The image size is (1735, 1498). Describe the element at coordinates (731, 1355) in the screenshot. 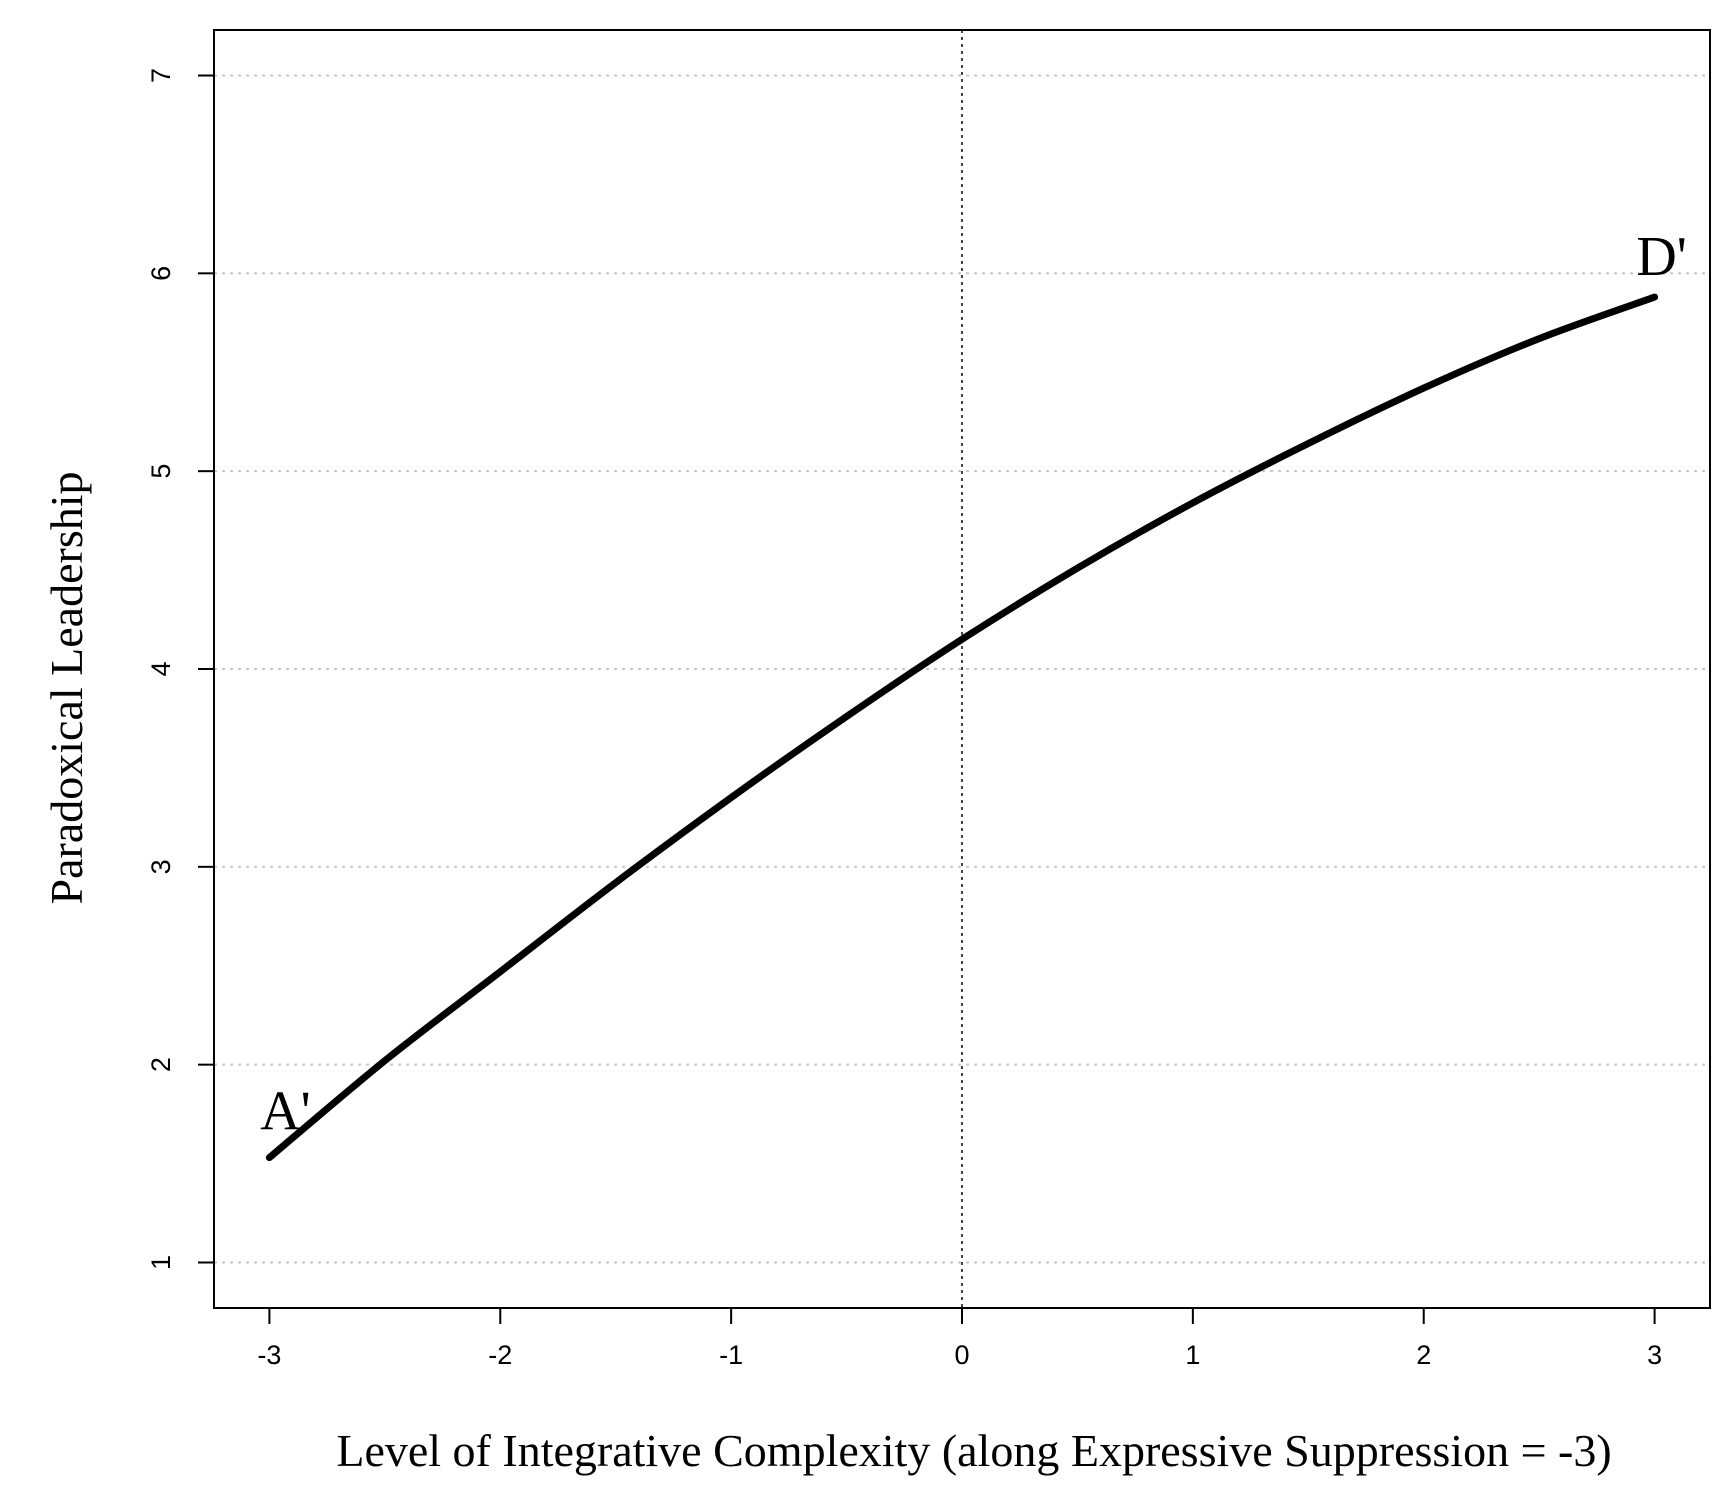

I see `x-tick-label: -1` at that location.